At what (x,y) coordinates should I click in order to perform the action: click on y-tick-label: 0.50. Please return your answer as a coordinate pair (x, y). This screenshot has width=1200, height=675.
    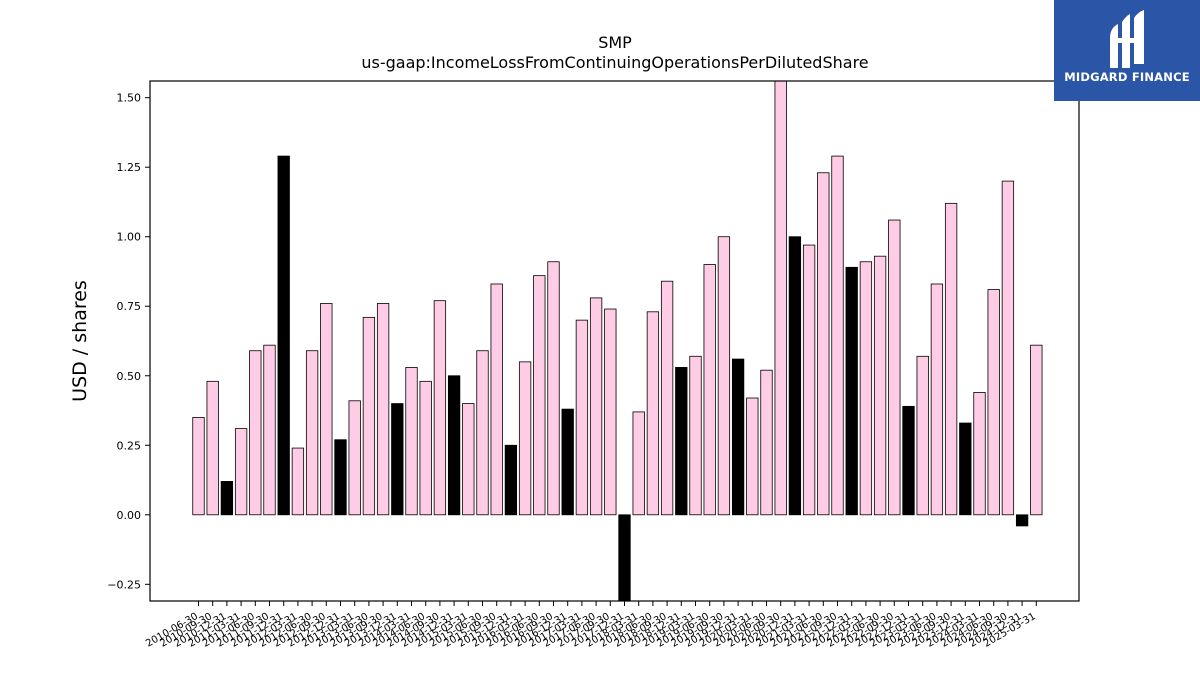
    Looking at the image, I should click on (129, 376).